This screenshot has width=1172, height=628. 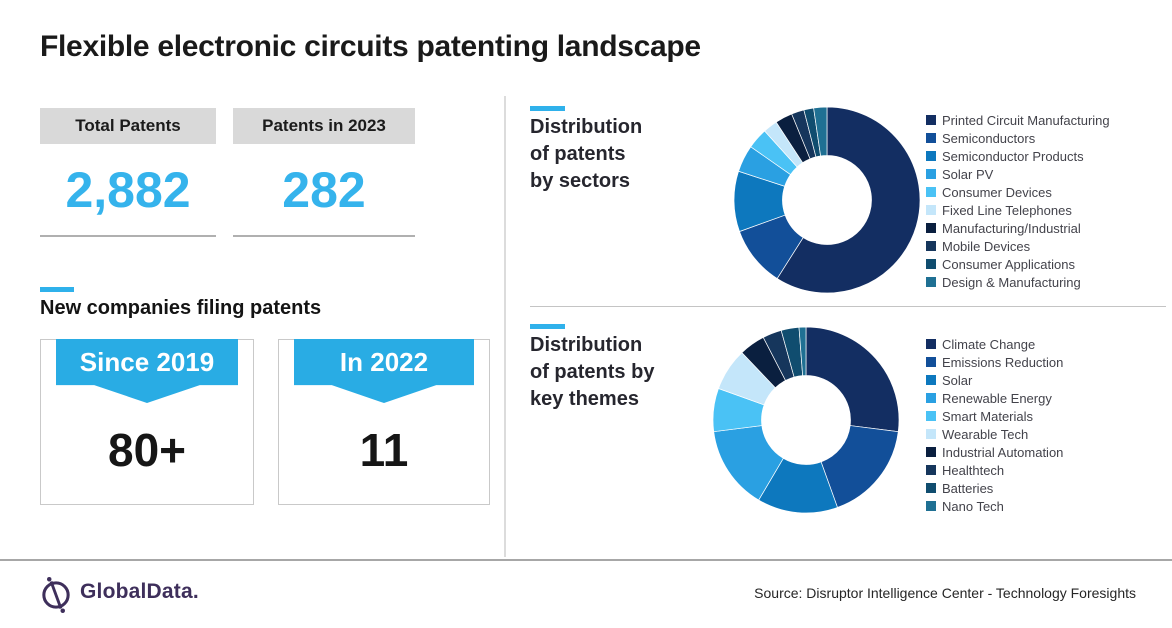 What do you see at coordinates (1013, 156) in the screenshot?
I see `legend-label: Semiconductor Products` at bounding box center [1013, 156].